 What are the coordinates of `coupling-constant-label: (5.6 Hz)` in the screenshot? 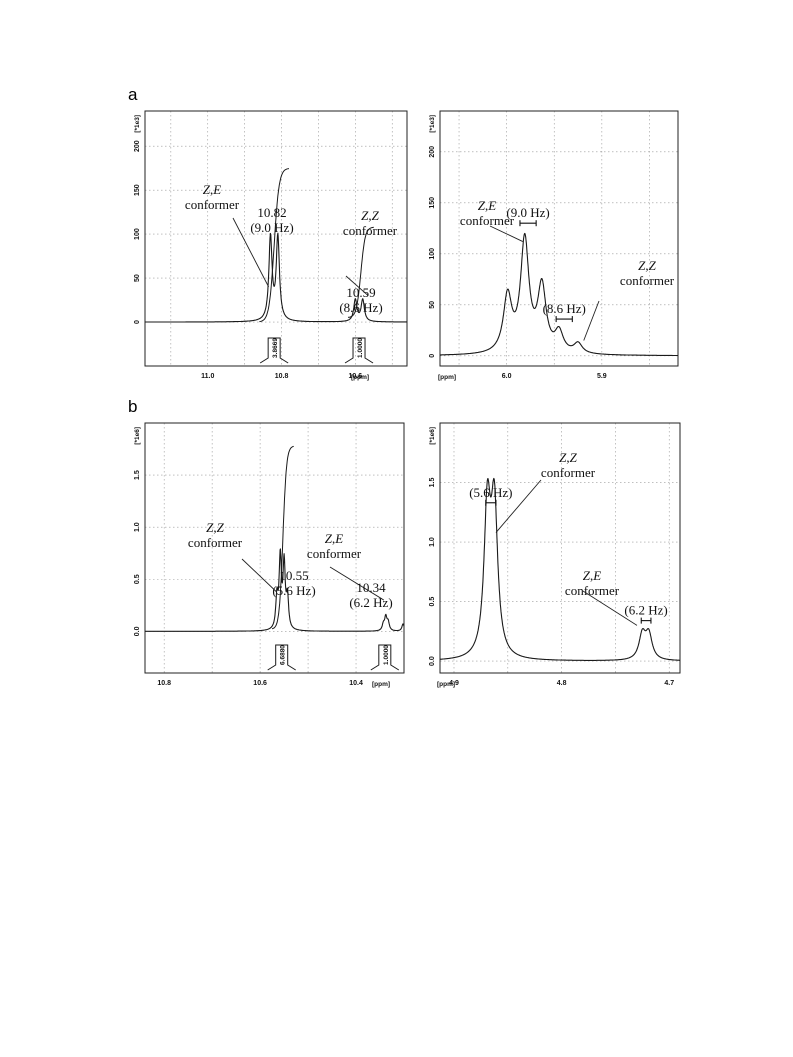 It's located at (490, 492).